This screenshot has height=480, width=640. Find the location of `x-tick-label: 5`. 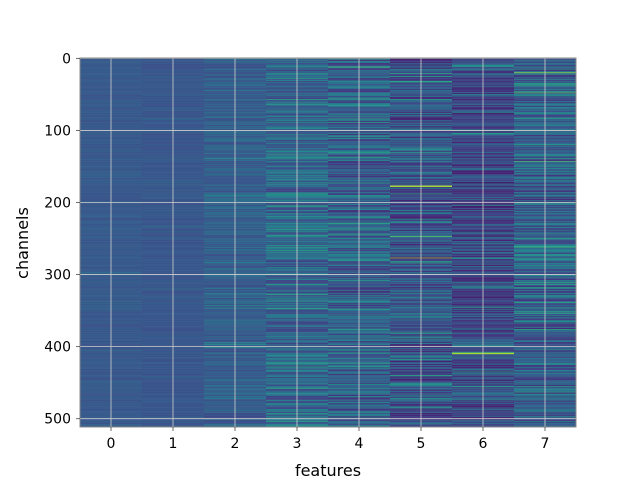

x-tick-label: 5 is located at coordinates (421, 444).